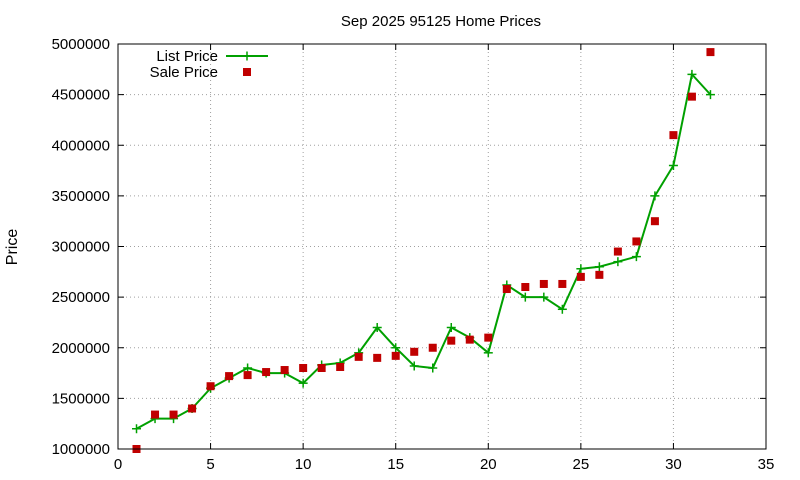 The height and width of the screenshot is (480, 800). Describe the element at coordinates (441, 21) in the screenshot. I see `chart-title: Sep 2025 95125 Home Prices` at that location.